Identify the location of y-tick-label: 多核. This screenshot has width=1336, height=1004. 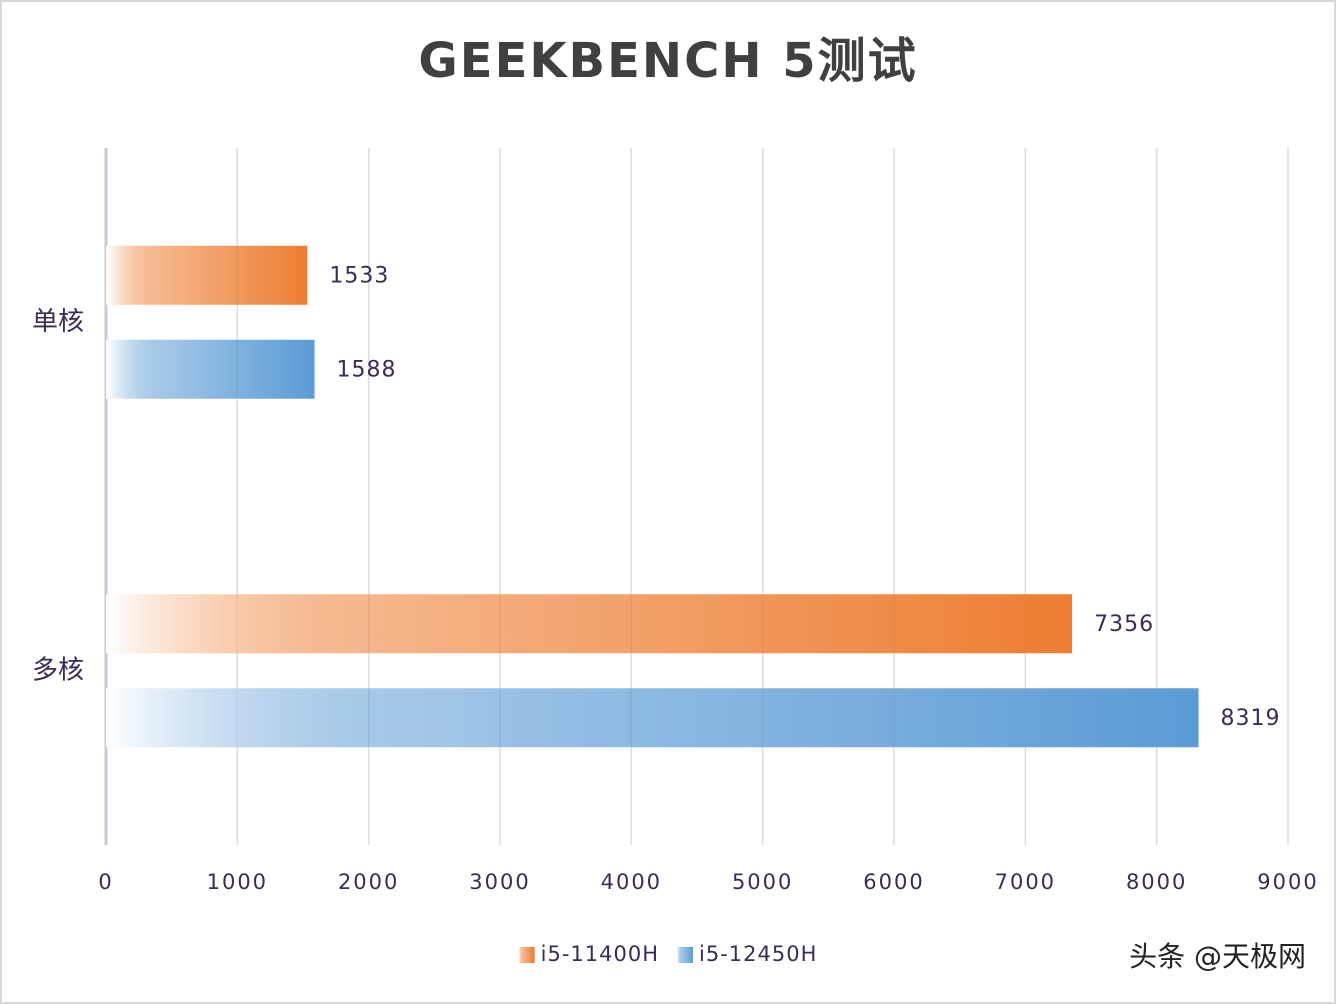
(58, 670).